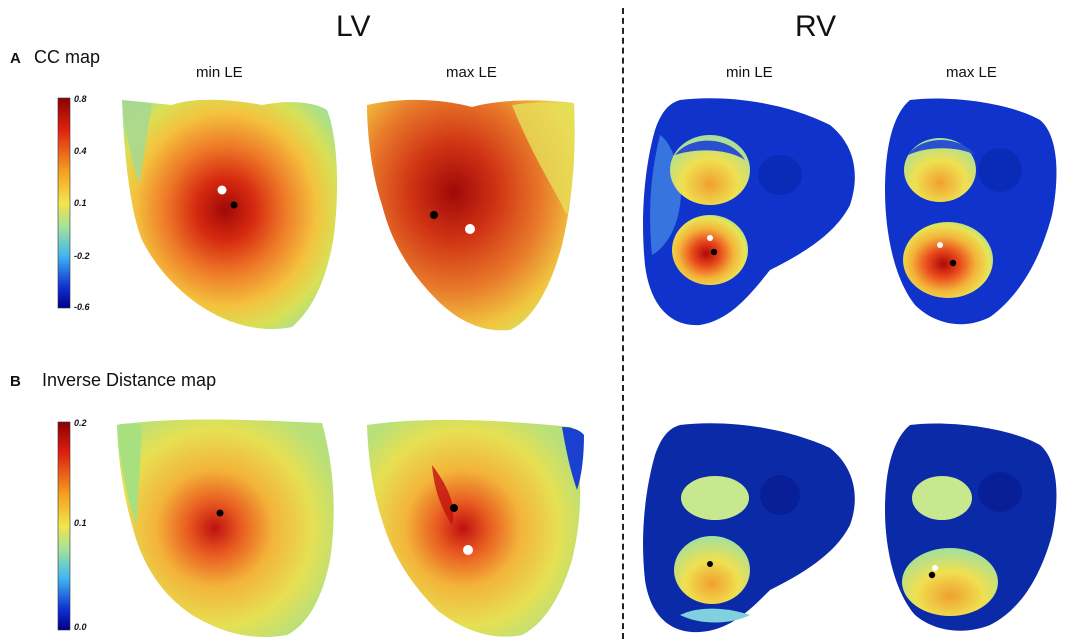 The width and height of the screenshot is (1084, 640). What do you see at coordinates (225, 528) in the screenshot?
I see `lv-min-le-inverse-distance-image` at bounding box center [225, 528].